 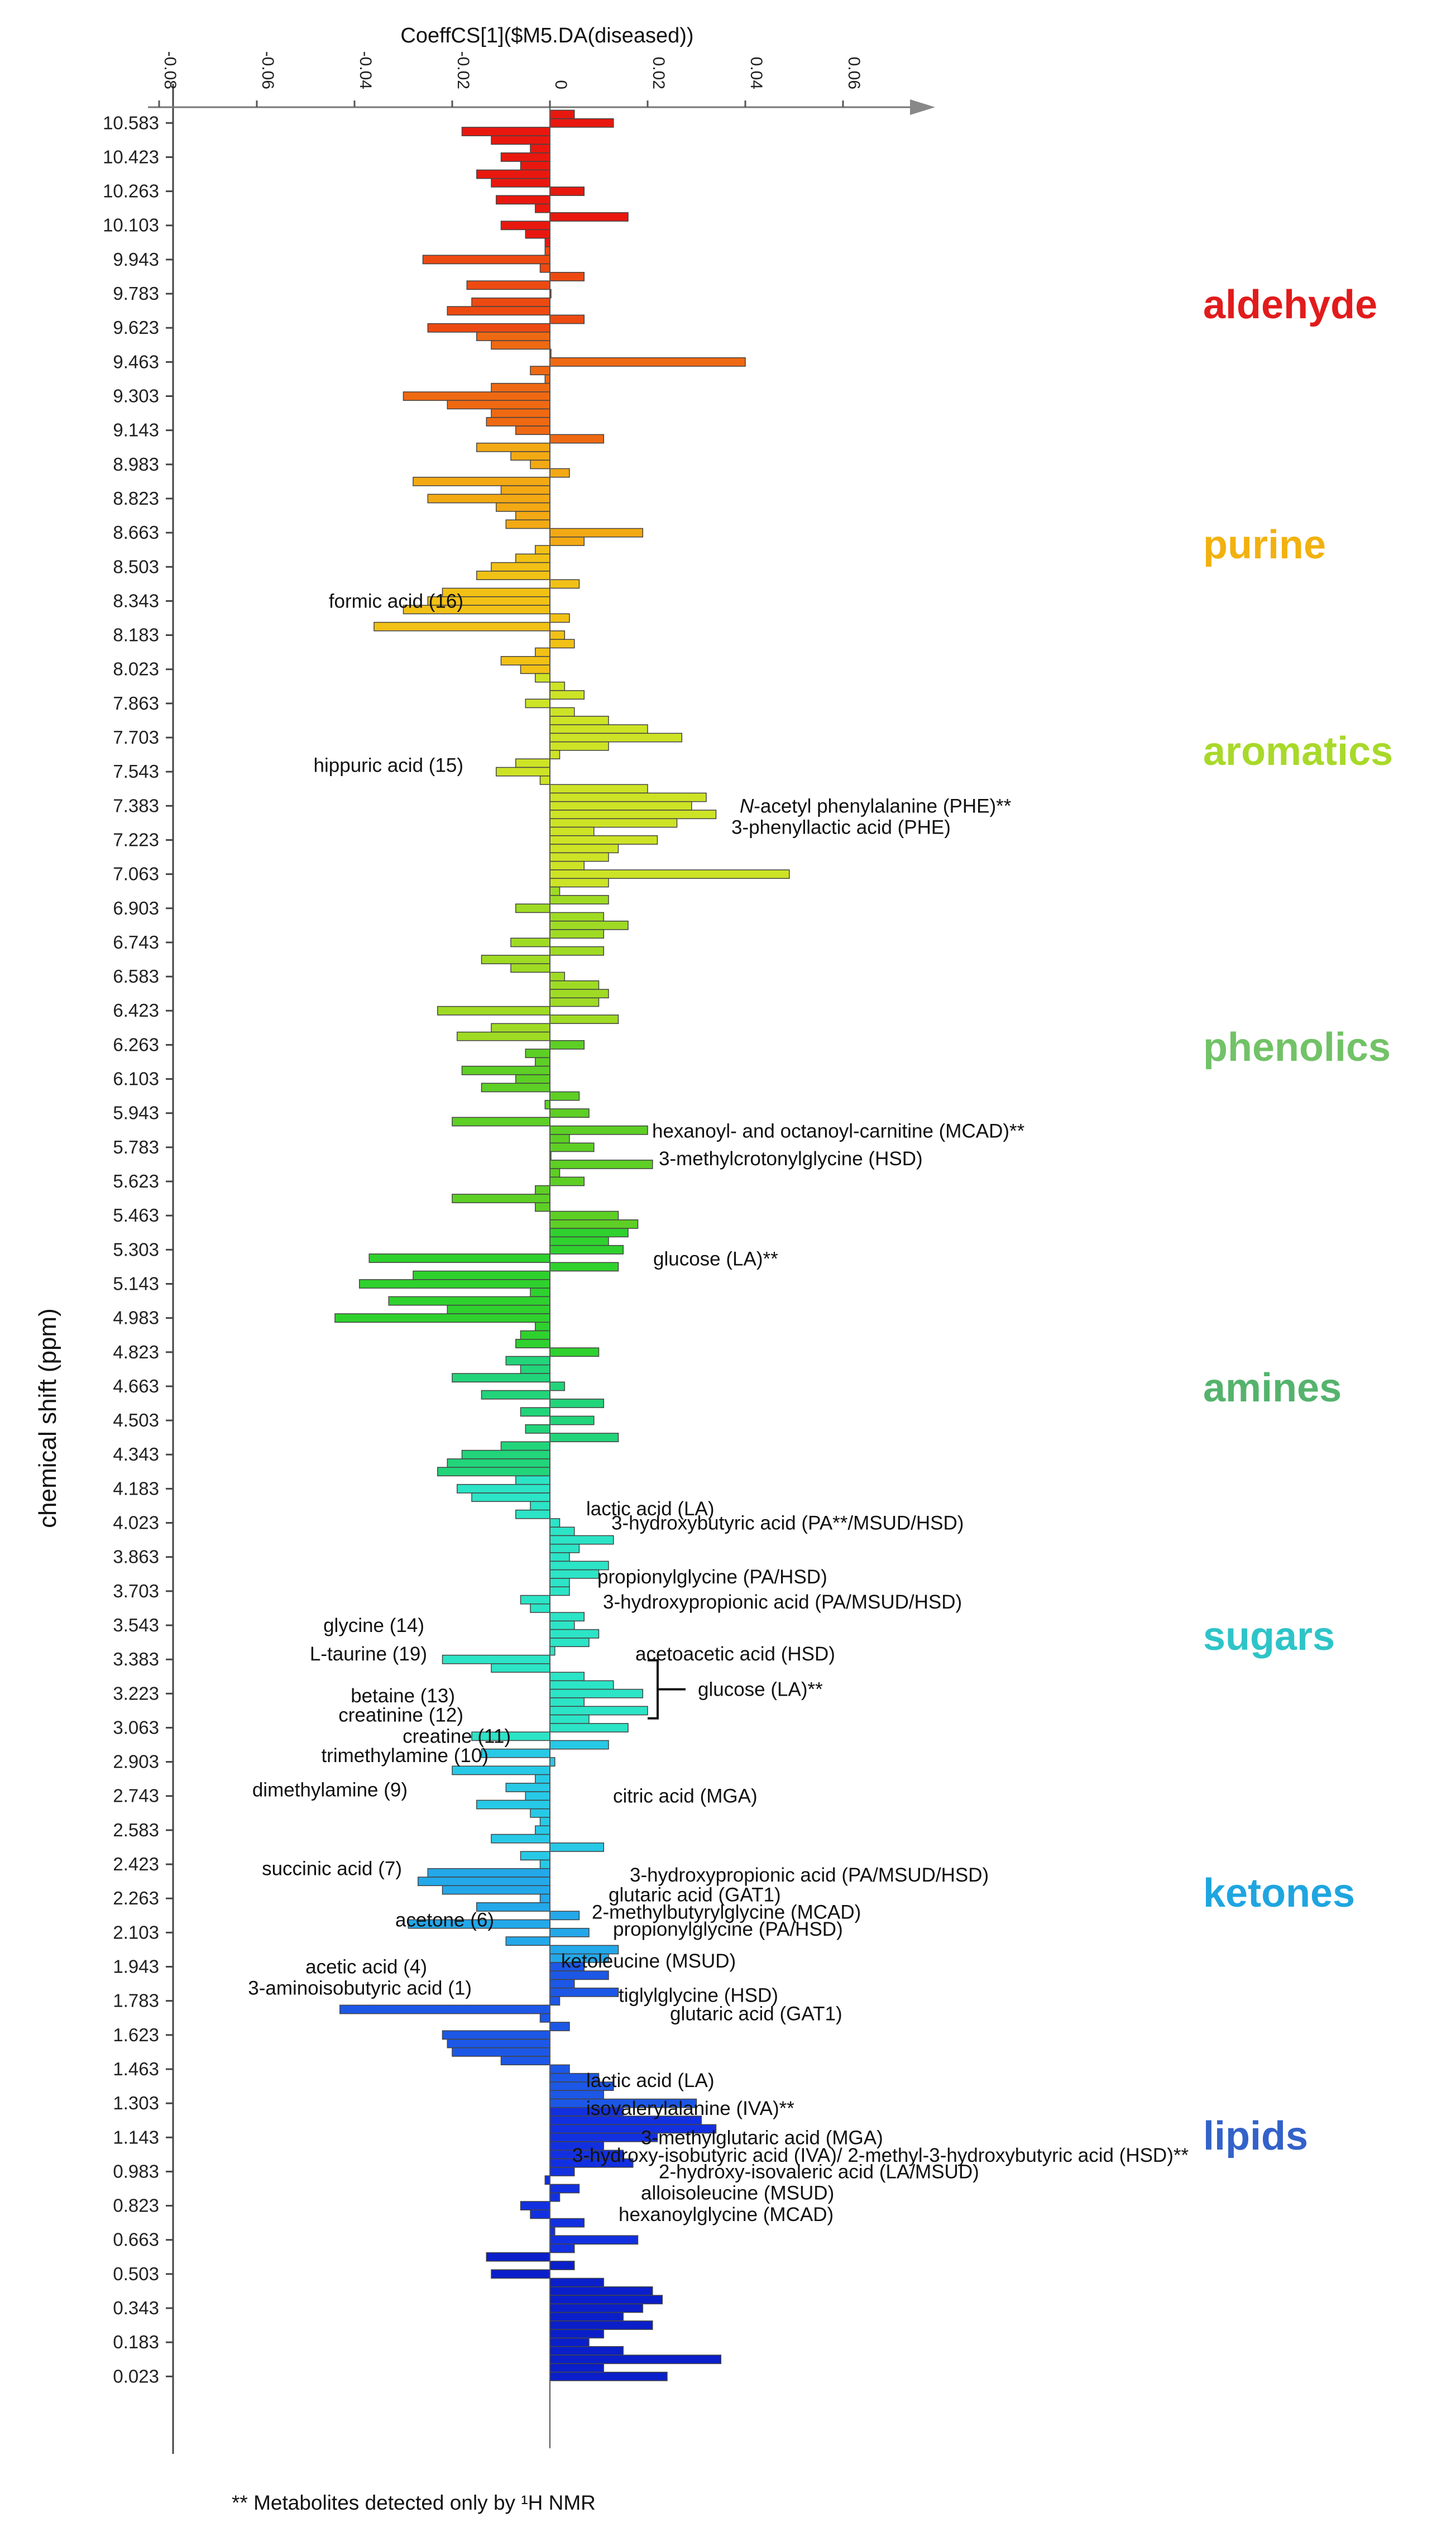 I want to click on region-label-aromatics: aromatics, so click(x=1298, y=751).